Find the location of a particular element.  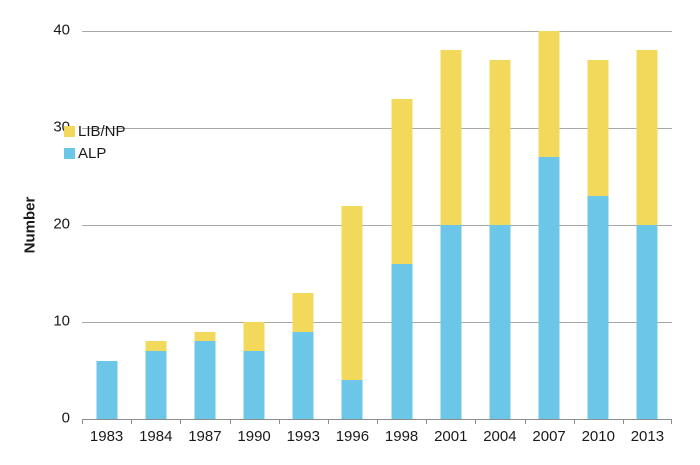

bar-segment-lib-np-1998 is located at coordinates (402, 181).